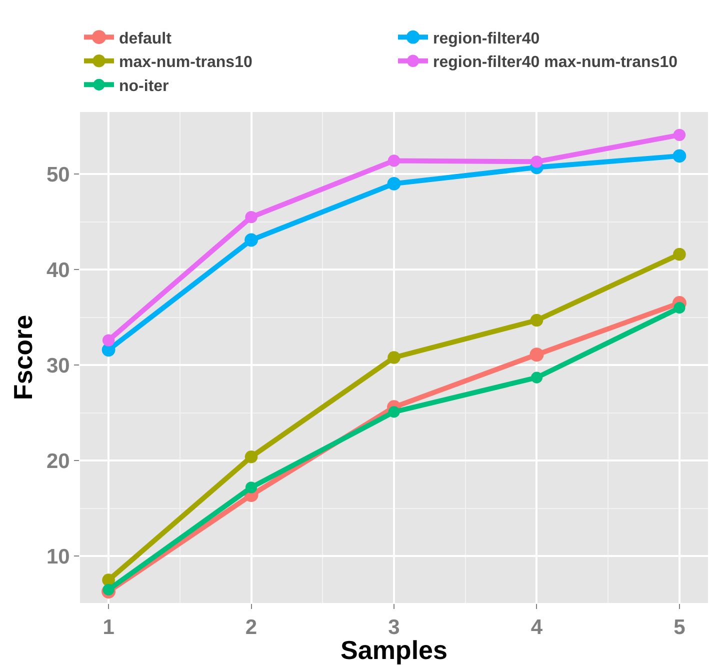  What do you see at coordinates (108, 628) in the screenshot?
I see `x-tick-label: 1` at bounding box center [108, 628].